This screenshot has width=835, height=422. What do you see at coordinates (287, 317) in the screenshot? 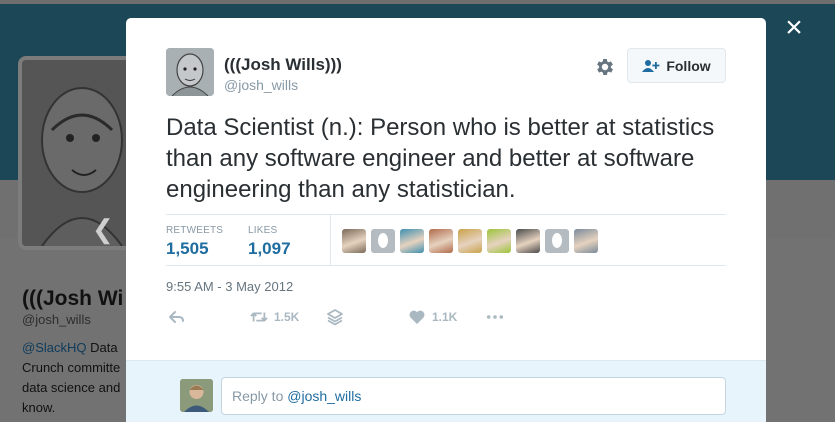
I see `retweet-count: 1.5K` at bounding box center [287, 317].